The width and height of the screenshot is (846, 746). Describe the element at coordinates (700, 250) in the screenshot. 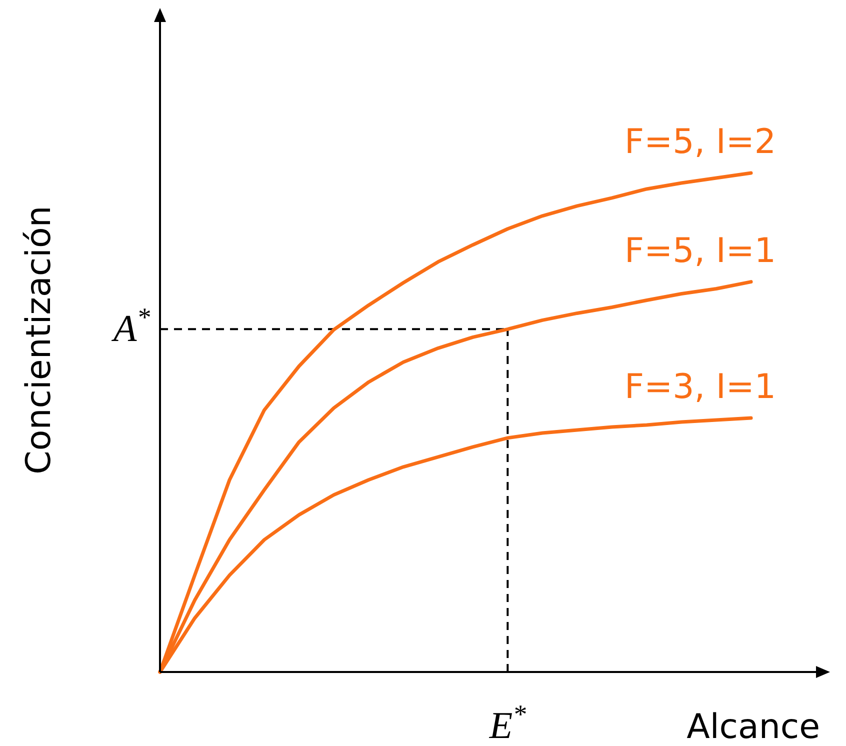

I see `series-label: F=5, I=1` at that location.